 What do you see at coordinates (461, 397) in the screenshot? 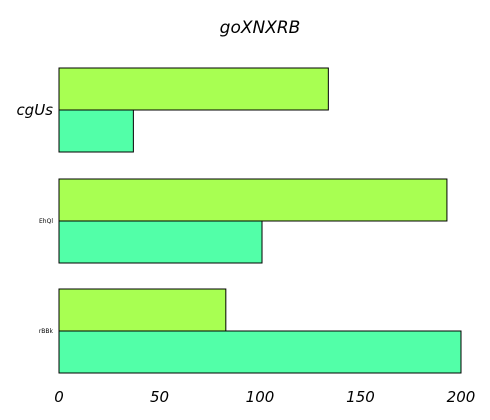
I see `x-tick-label-200: 200` at bounding box center [461, 397].